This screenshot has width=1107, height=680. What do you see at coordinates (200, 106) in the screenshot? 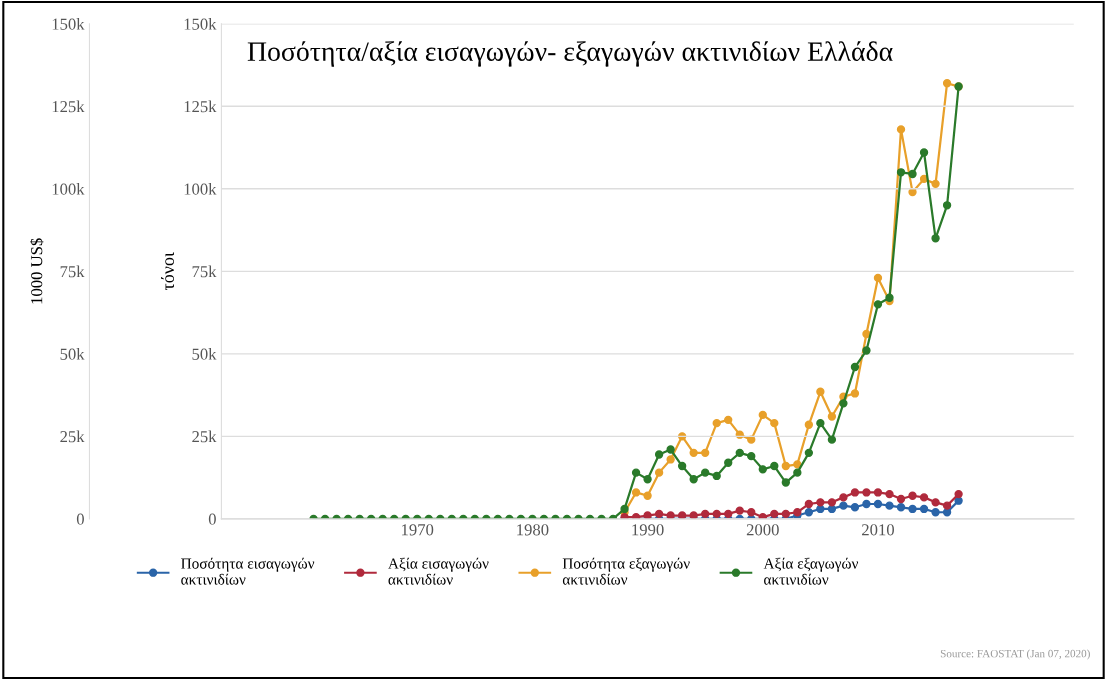
I see `y2-tick-label: 125k` at bounding box center [200, 106].